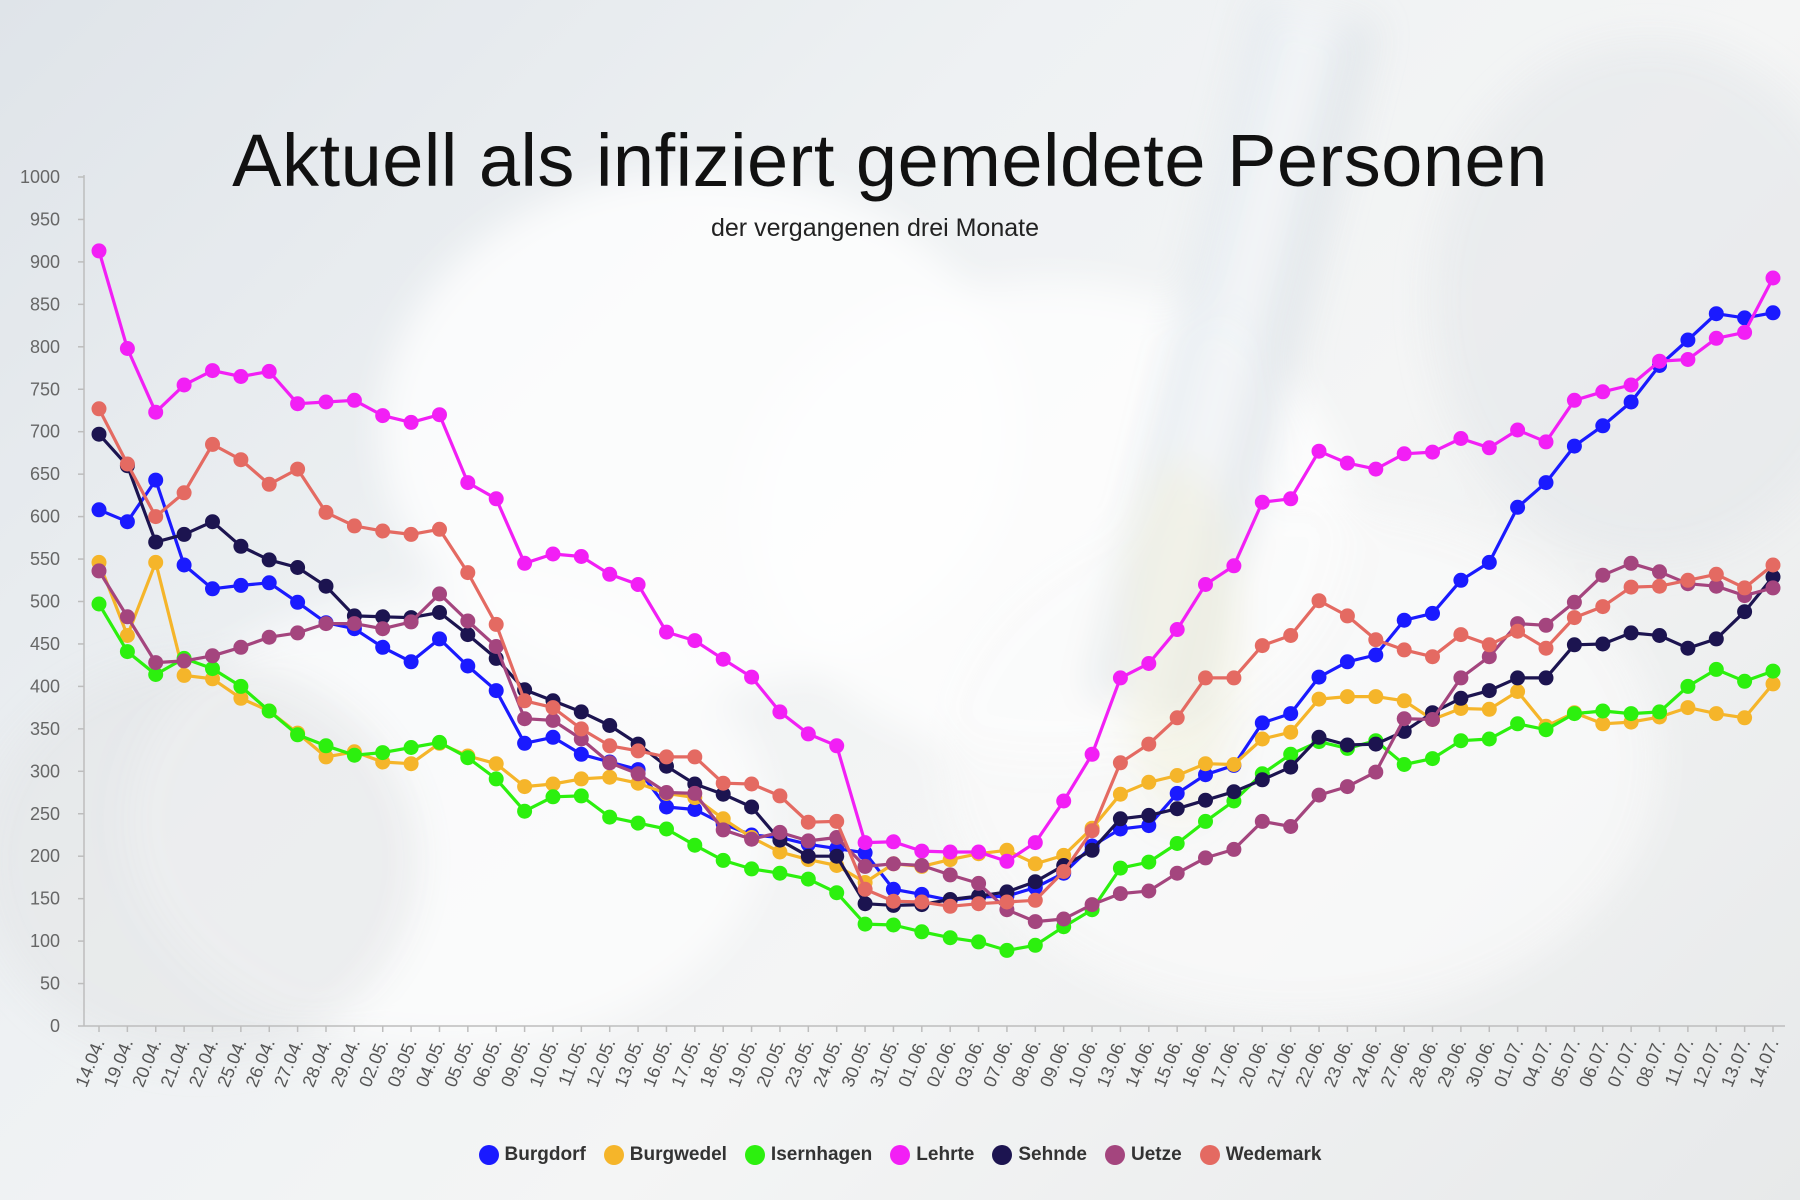 The width and height of the screenshot is (1800, 1200). I want to click on legend-item-uetze: Uetze, so click(1143, 1155).